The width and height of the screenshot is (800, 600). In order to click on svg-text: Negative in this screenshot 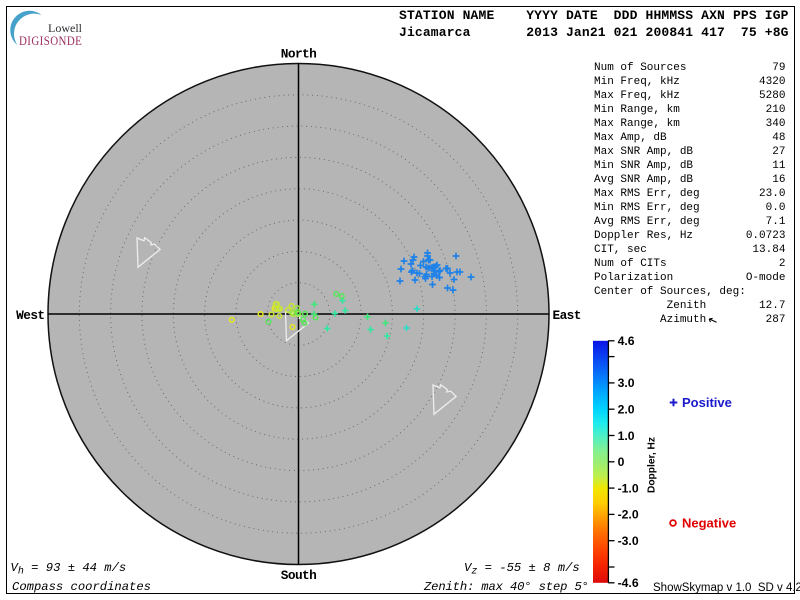, I will do `click(709, 523)`.